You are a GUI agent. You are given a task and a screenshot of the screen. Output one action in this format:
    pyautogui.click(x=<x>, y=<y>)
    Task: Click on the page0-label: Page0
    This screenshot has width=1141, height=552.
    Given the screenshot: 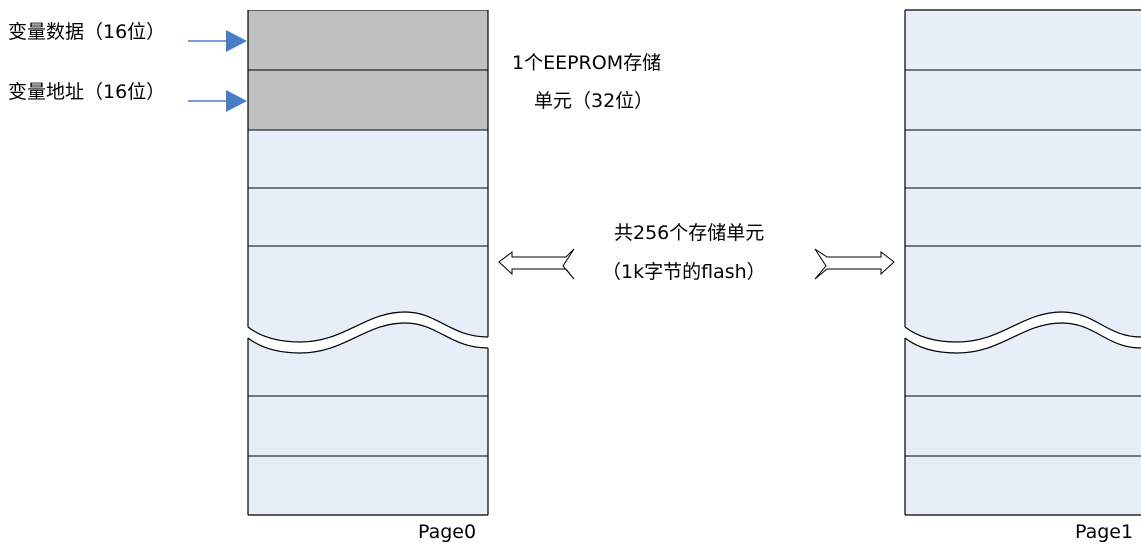 What is the action you would take?
    pyautogui.click(x=447, y=532)
    